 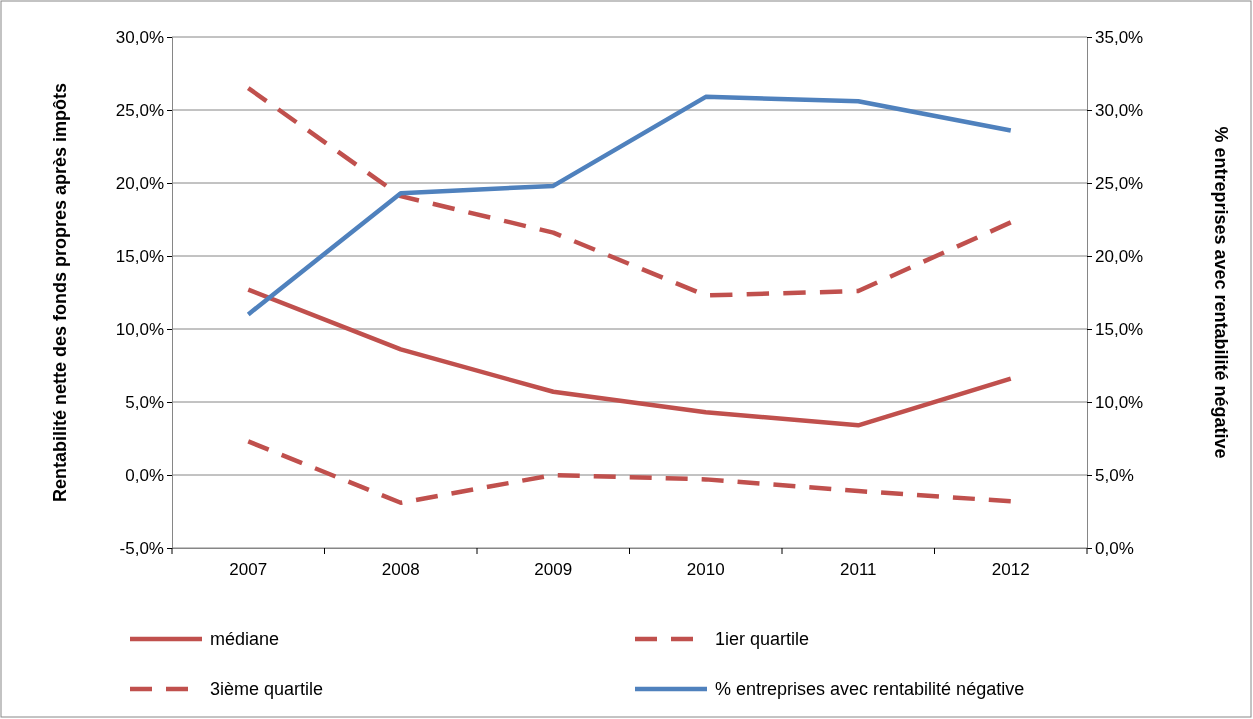 I want to click on y-tick-label: 20,0%, so click(x=139, y=183).